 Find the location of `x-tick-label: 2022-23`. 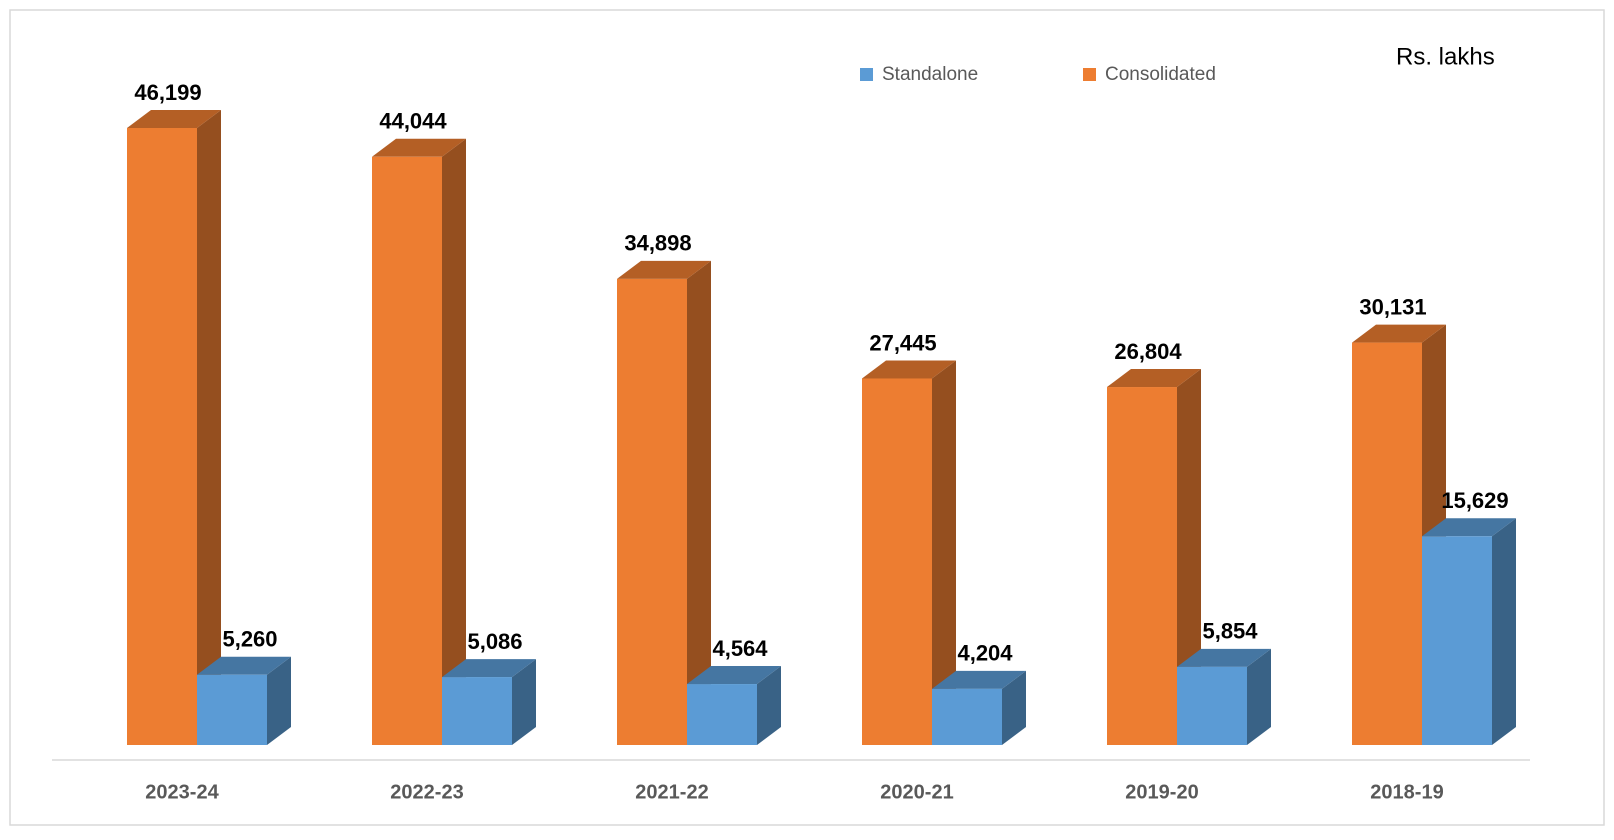

x-tick-label: 2022-23 is located at coordinates (426, 792).